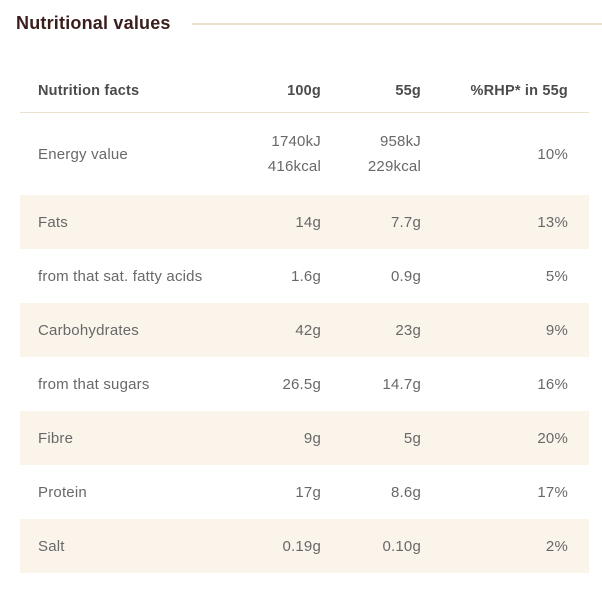 Image resolution: width=602 pixels, height=589 pixels. I want to click on table-row-carbohydrates: Carbohydrates 42g 23g 9%, so click(304, 330).